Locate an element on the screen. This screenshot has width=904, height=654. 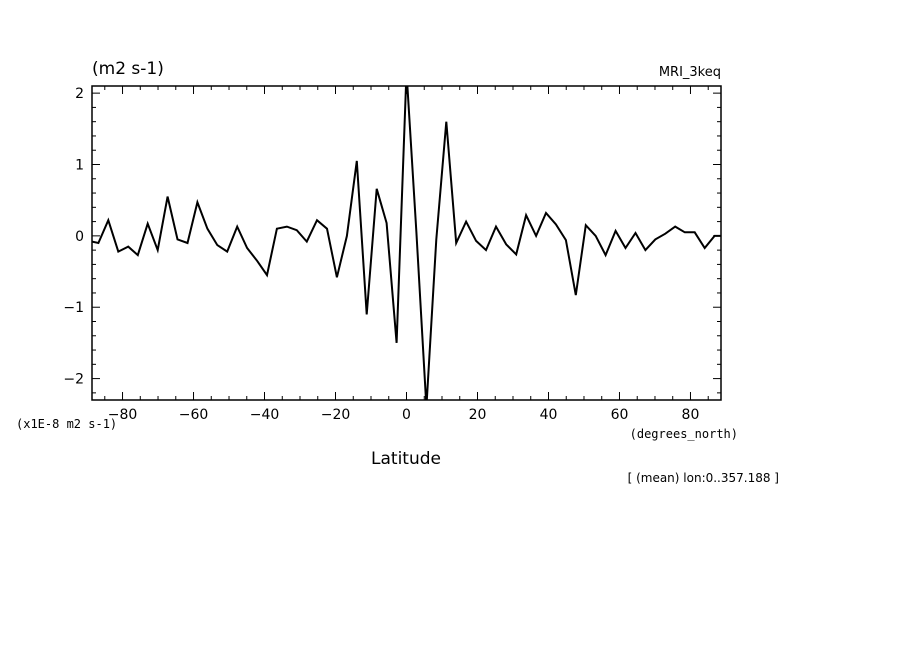
x-tick-label: 80 is located at coordinates (691, 415).